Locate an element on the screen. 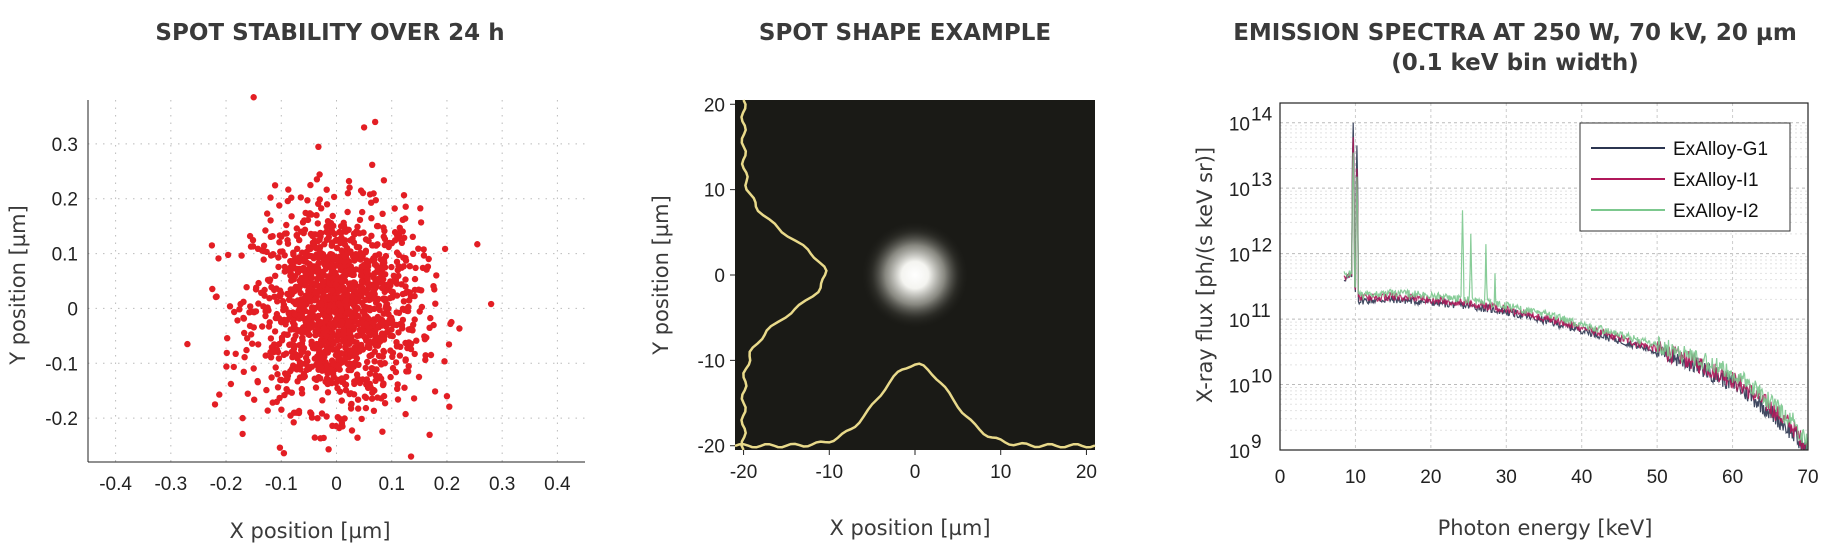  y-tick-label: 10 is located at coordinates (1239, 321).